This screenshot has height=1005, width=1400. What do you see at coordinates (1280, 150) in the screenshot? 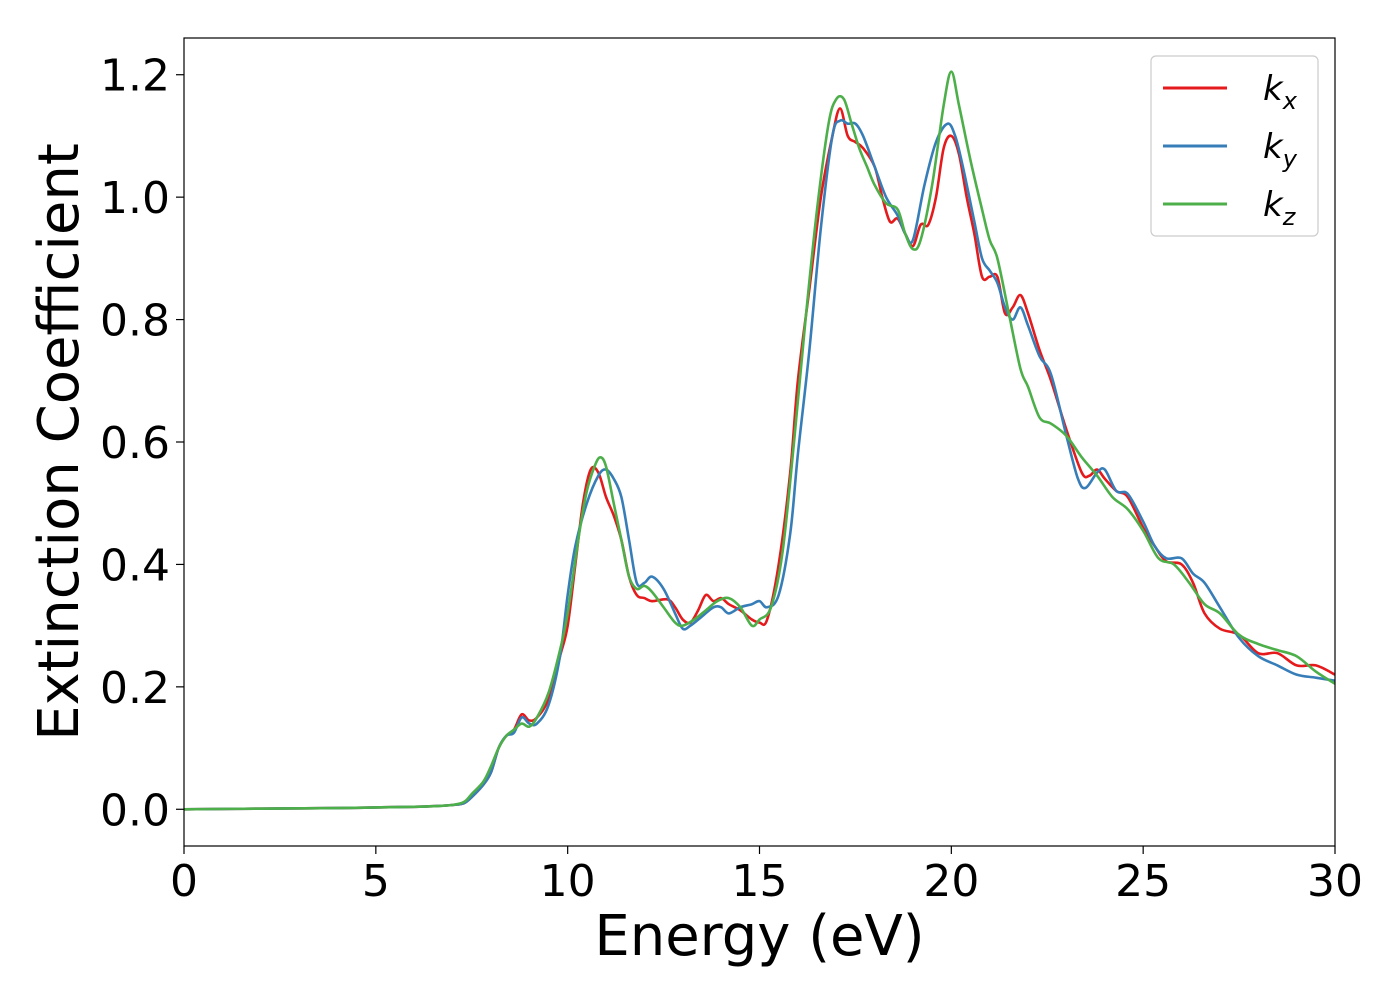
I see `legend-label-y: ky` at bounding box center [1280, 150].